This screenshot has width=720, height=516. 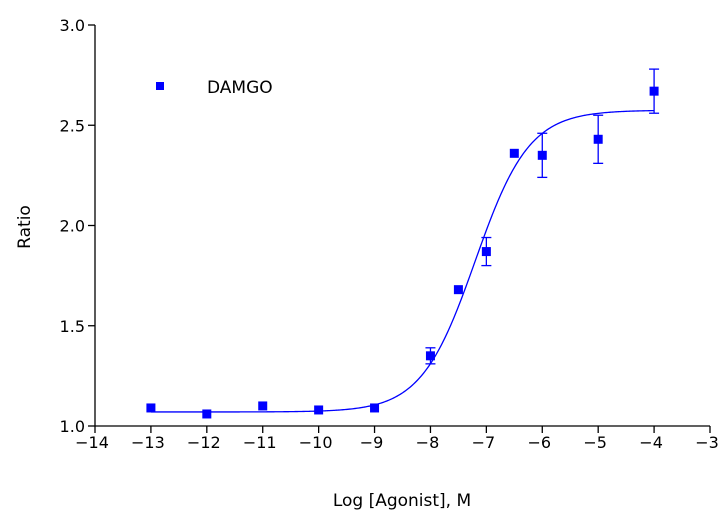 I want to click on y-tick-label: 3.0, so click(x=72, y=25).